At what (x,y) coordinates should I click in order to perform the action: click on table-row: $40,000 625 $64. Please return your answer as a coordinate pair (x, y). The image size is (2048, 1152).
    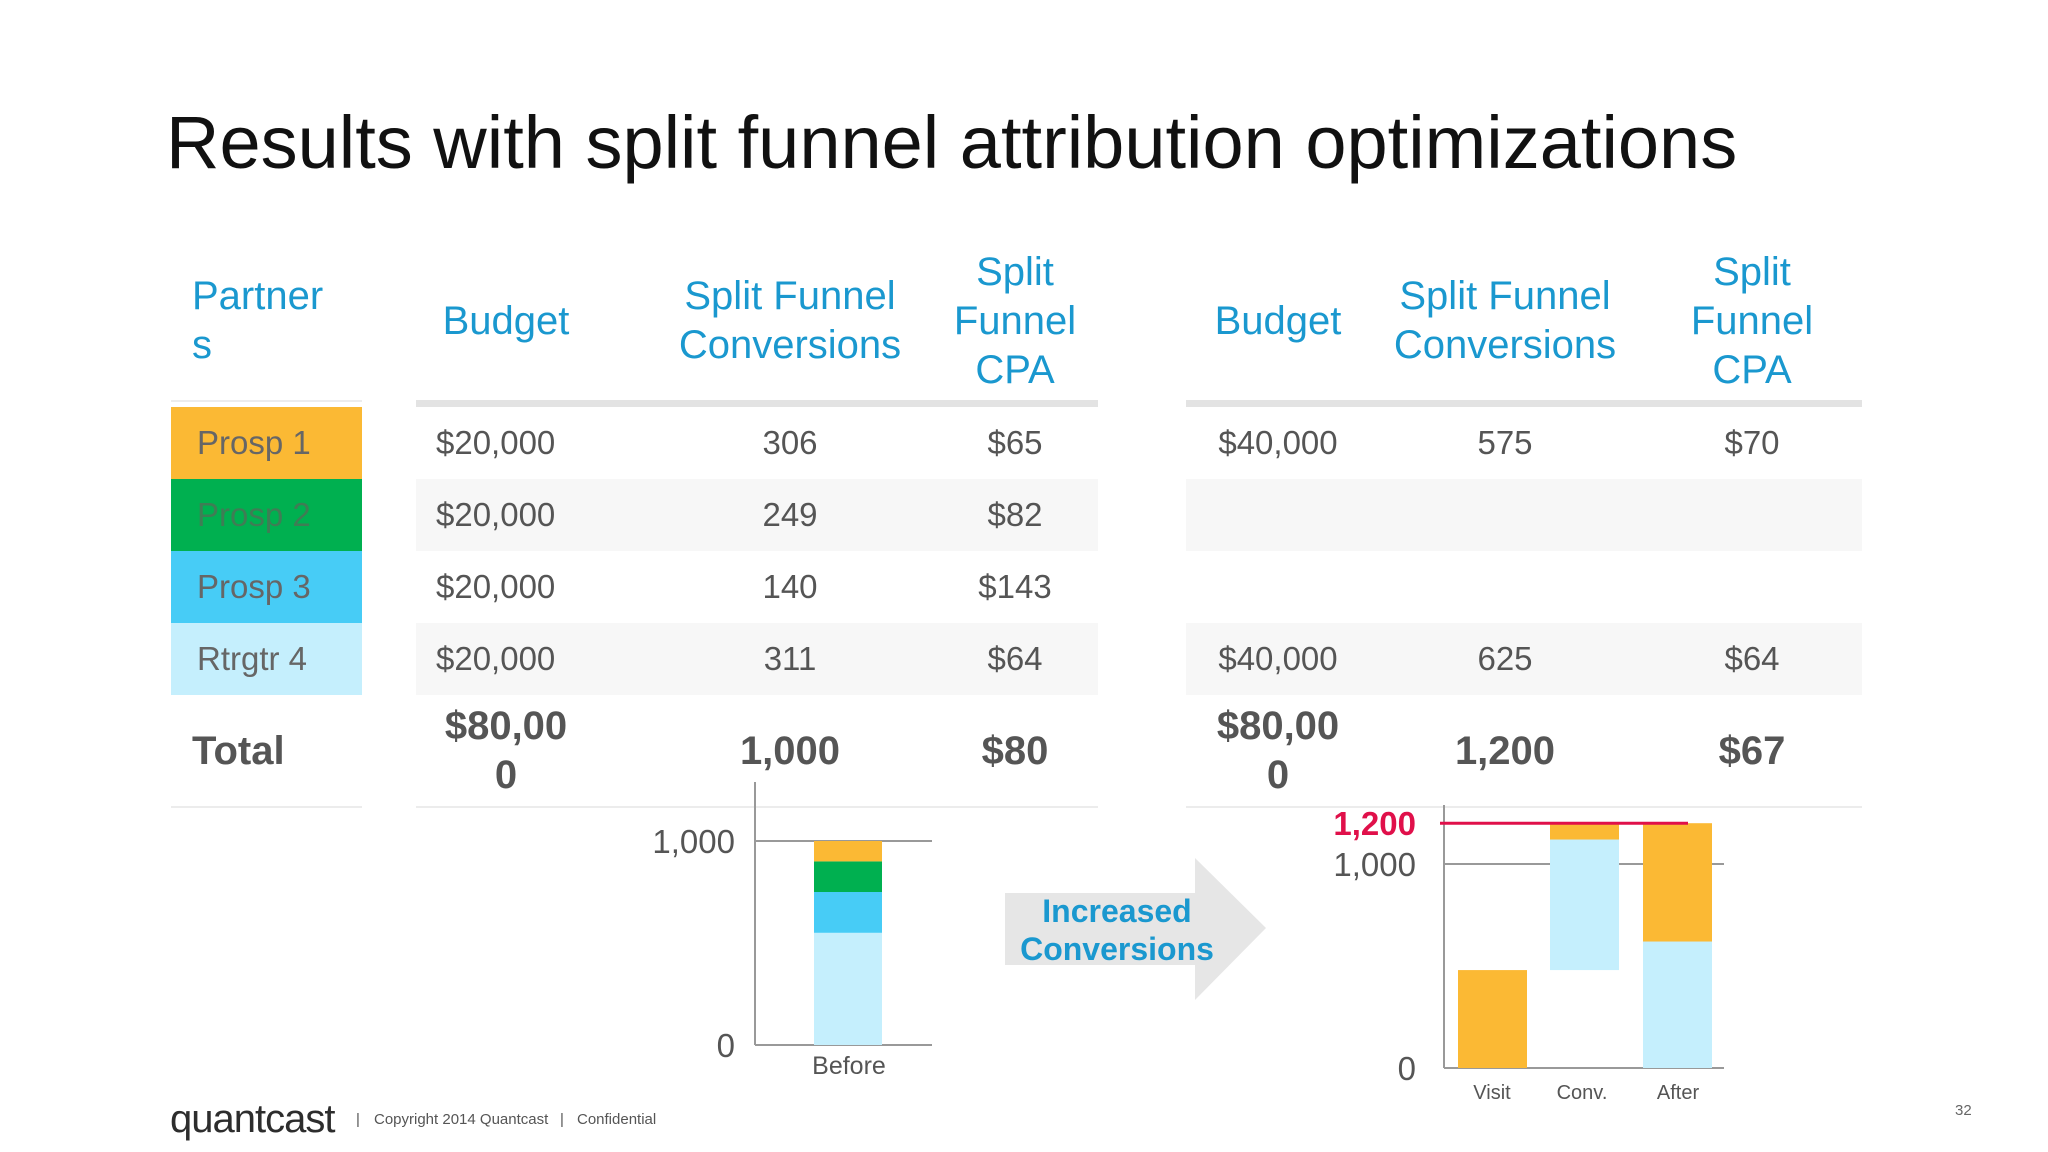
    Looking at the image, I should click on (1524, 659).